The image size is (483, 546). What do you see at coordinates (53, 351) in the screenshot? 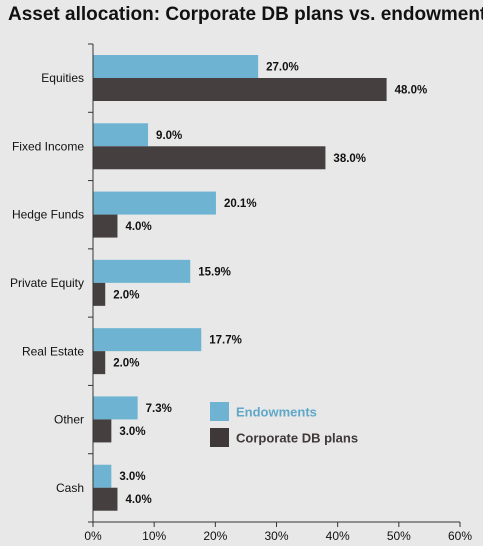
I see `category-label: Real Estate` at bounding box center [53, 351].